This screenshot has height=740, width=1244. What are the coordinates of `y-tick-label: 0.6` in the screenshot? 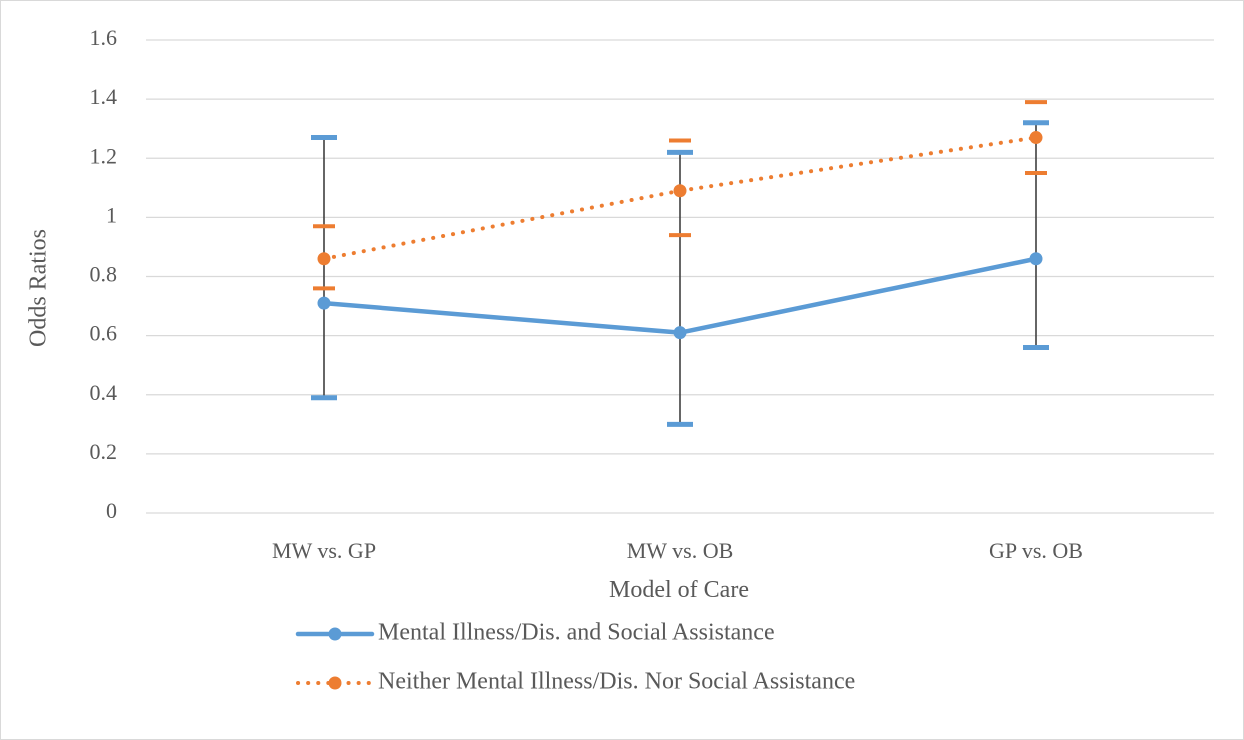 It's located at (104, 333).